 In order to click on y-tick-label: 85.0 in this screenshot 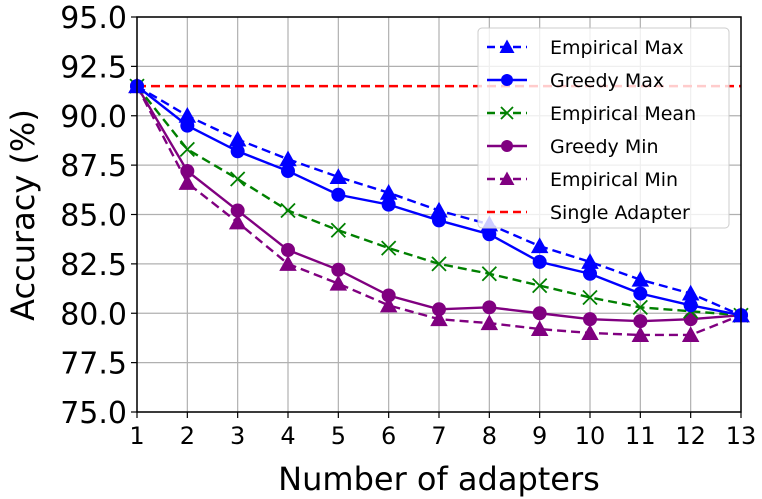, I will do `click(93, 216)`.